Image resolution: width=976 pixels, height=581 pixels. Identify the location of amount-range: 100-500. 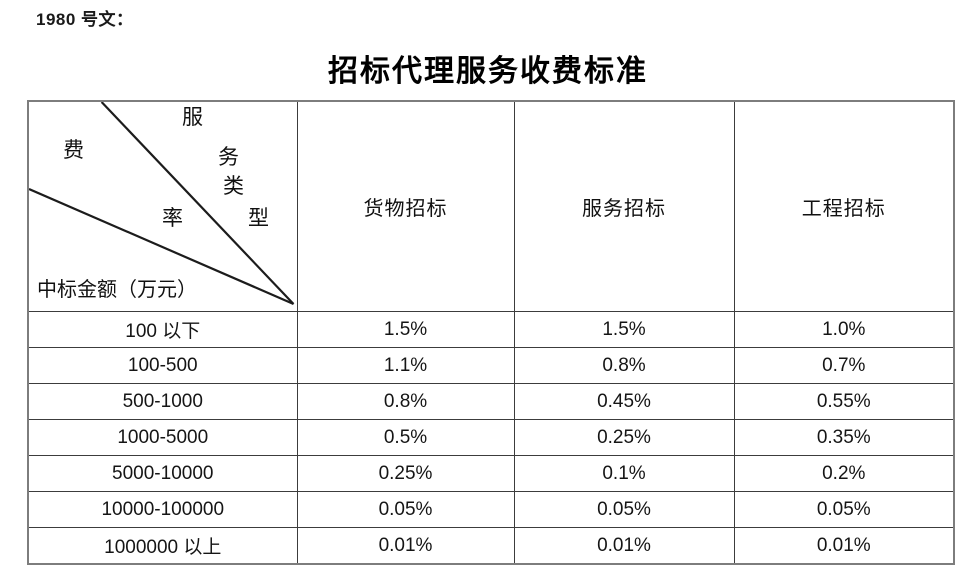
(162, 365).